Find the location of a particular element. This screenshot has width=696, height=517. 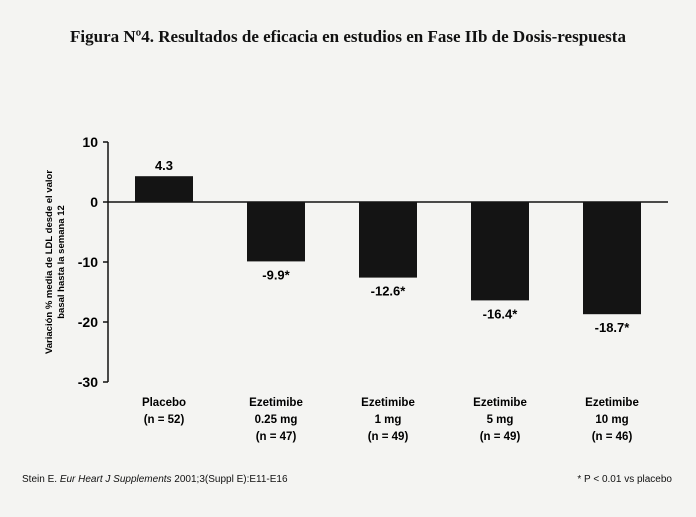

y-axis-label-line: basal hasta la semana 12 is located at coordinates (61, 262).